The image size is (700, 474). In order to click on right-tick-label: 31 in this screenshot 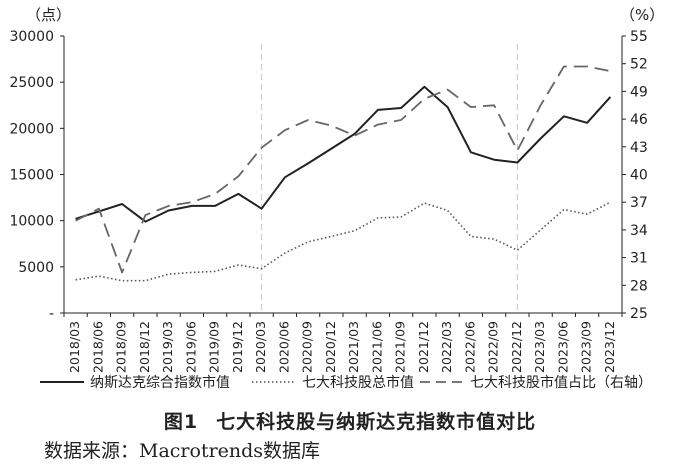, I will do `click(639, 259)`.